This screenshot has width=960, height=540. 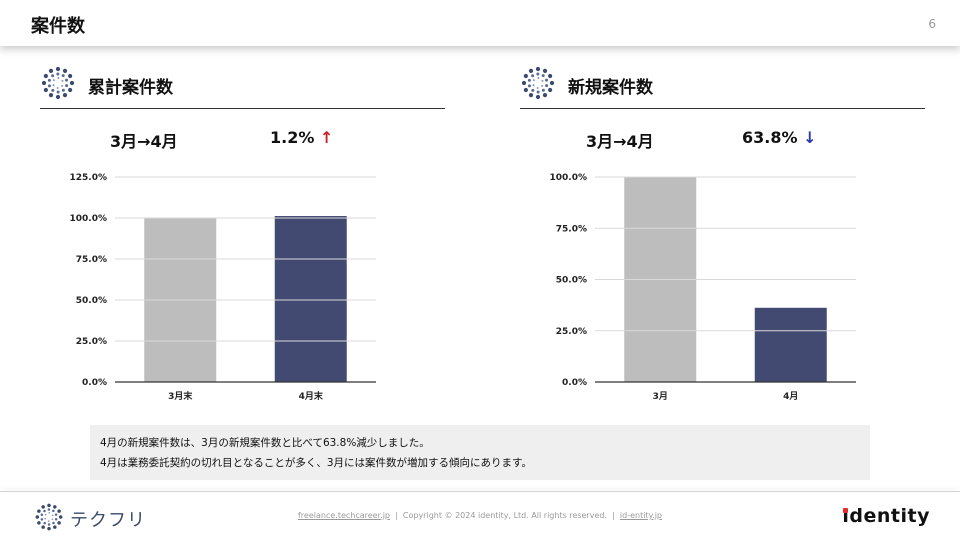 I want to click on cumulative-period-label: 3月→4月, so click(x=144, y=141).